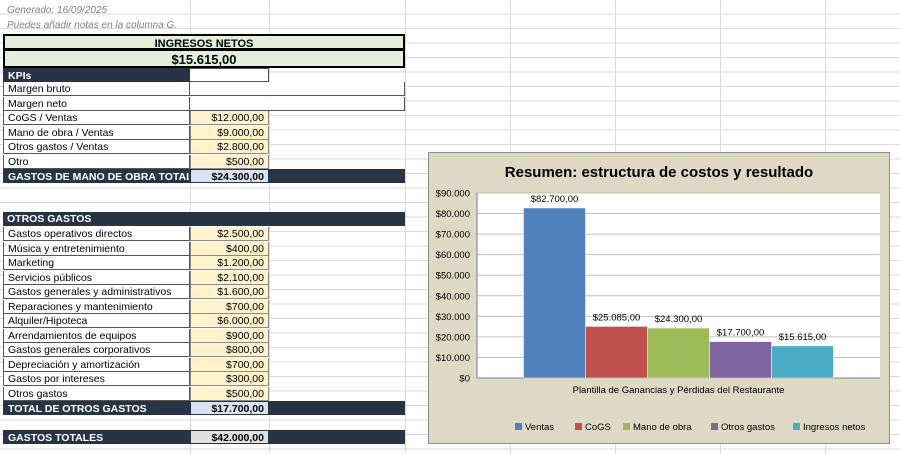 This screenshot has width=900, height=454. What do you see at coordinates (802, 362) in the screenshot?
I see `bar-ingresos-netos` at bounding box center [802, 362].